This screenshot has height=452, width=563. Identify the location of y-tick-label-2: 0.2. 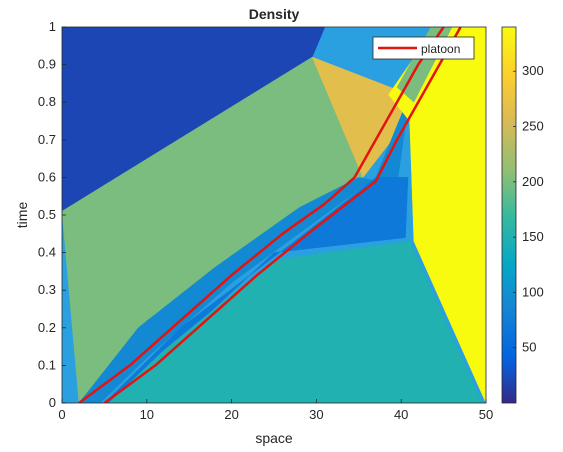
(47, 327).